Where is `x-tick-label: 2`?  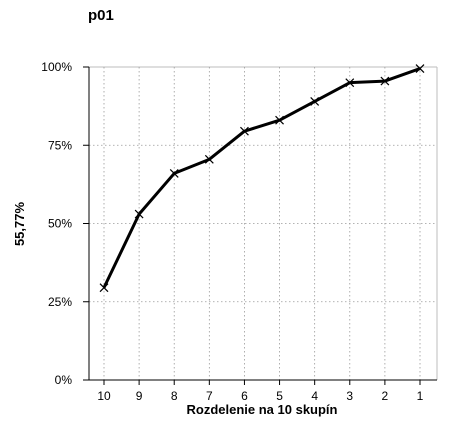
x-tick-label: 2 is located at coordinates (385, 396).